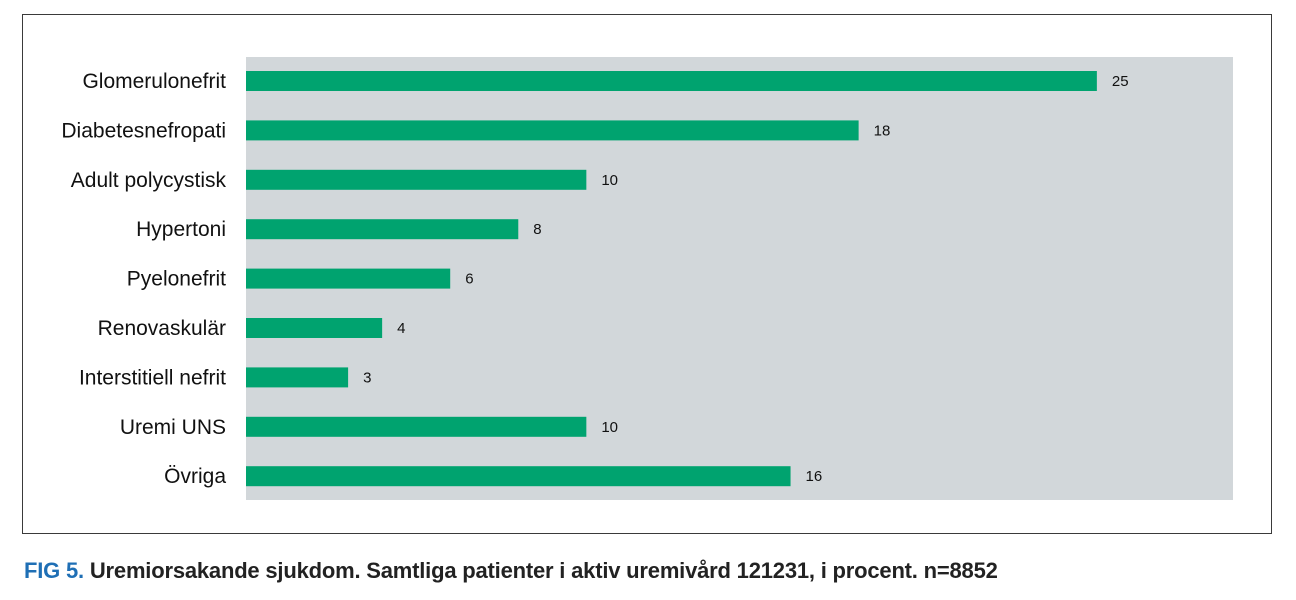  What do you see at coordinates (469, 279) in the screenshot?
I see `value-label-pyelonefrit: 6` at bounding box center [469, 279].